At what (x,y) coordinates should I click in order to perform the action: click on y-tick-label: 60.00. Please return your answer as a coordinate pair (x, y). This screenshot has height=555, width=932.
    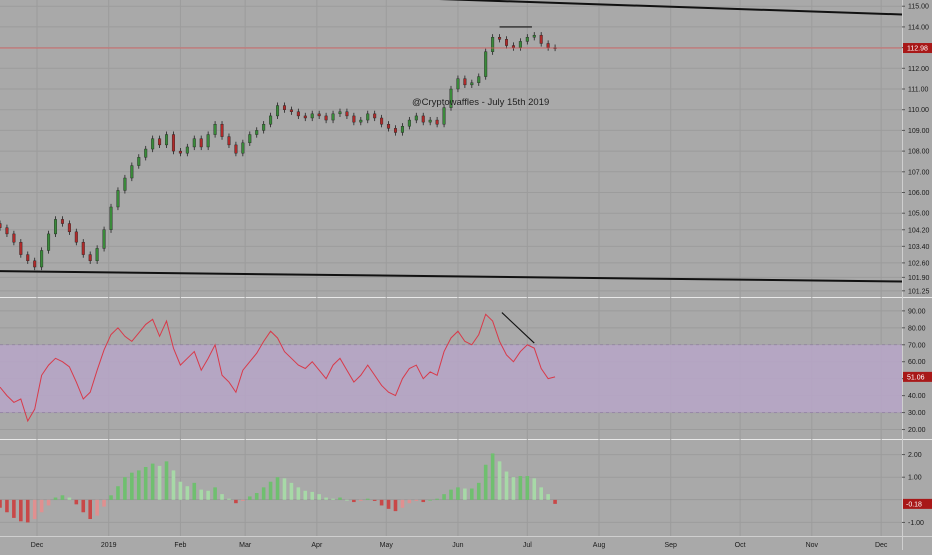
    Looking at the image, I should click on (917, 362).